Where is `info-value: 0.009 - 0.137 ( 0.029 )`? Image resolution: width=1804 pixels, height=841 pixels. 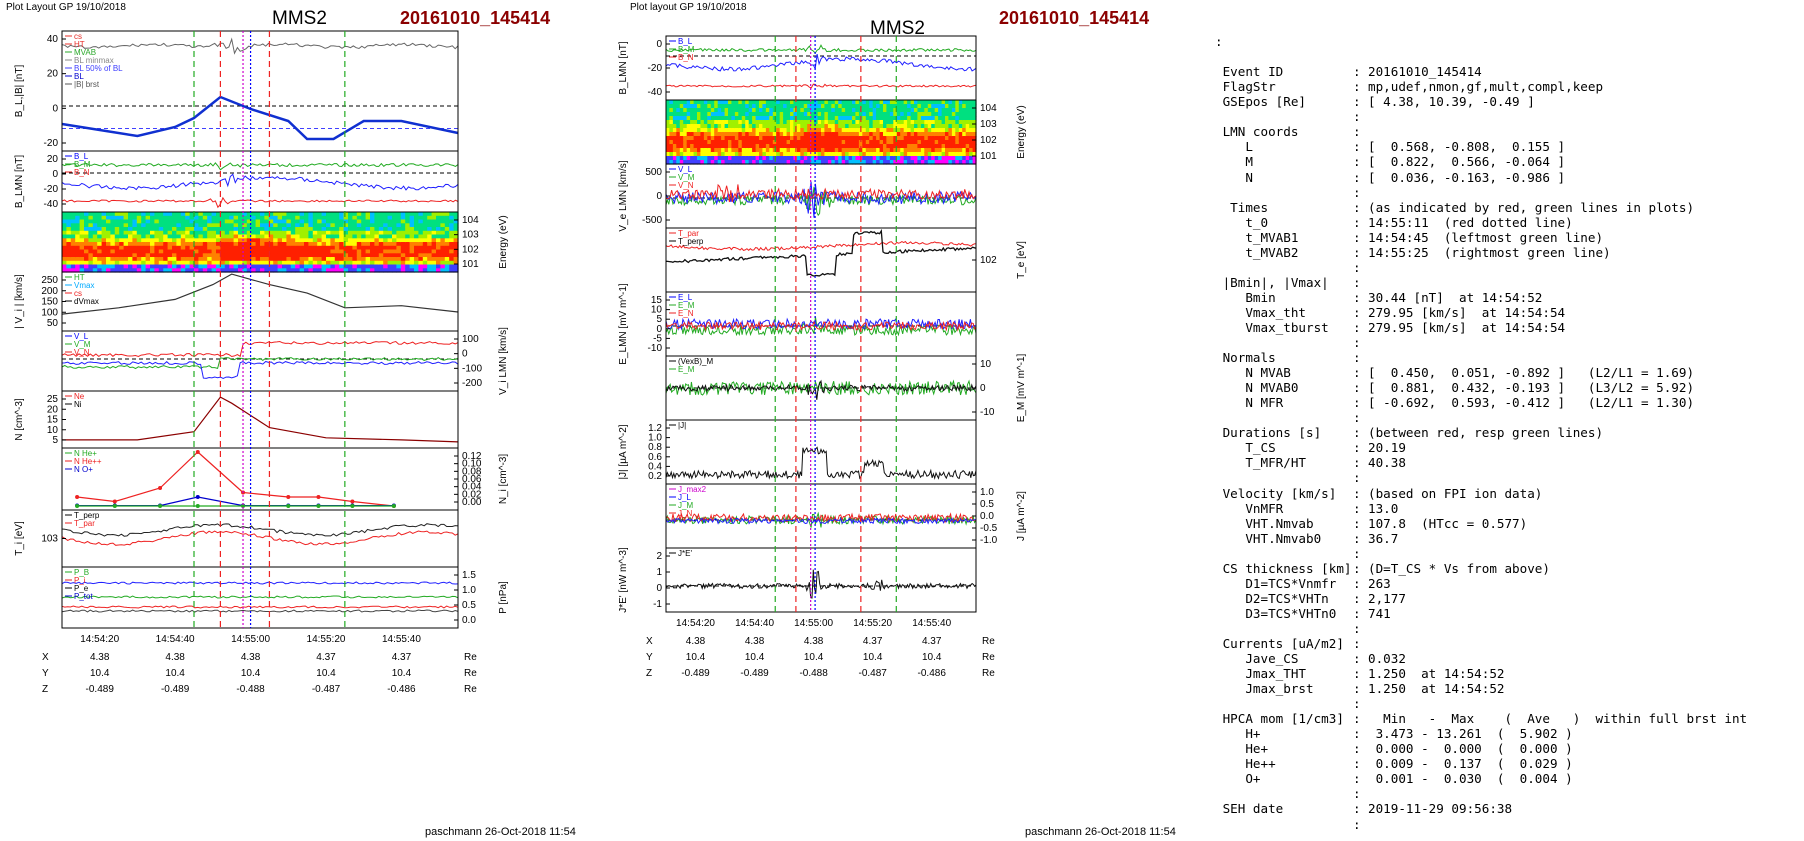 info-value: 0.009 - 0.137 ( 0.029 ) is located at coordinates (1470, 764).